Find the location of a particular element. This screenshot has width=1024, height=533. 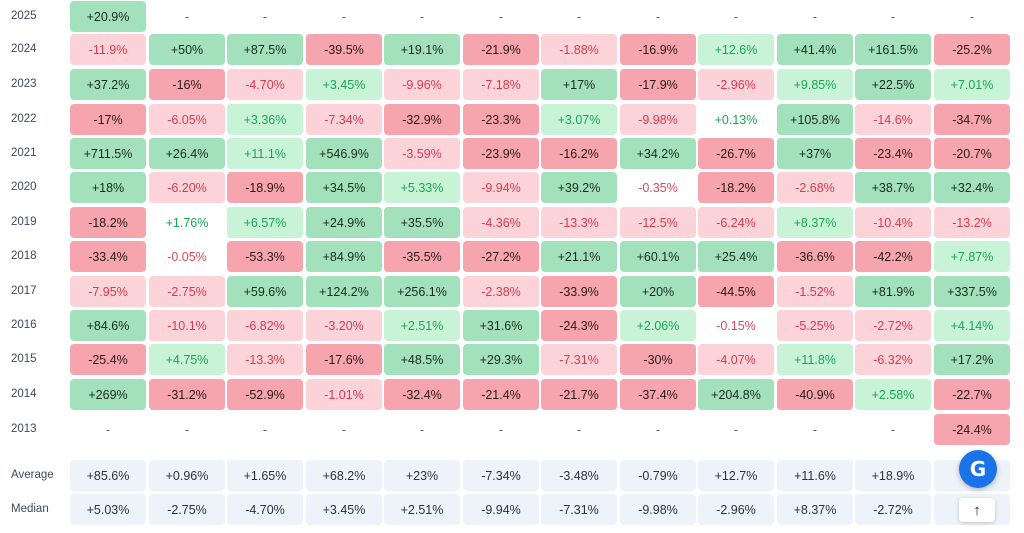

heatmap-cell: -23.9% is located at coordinates (501, 153).